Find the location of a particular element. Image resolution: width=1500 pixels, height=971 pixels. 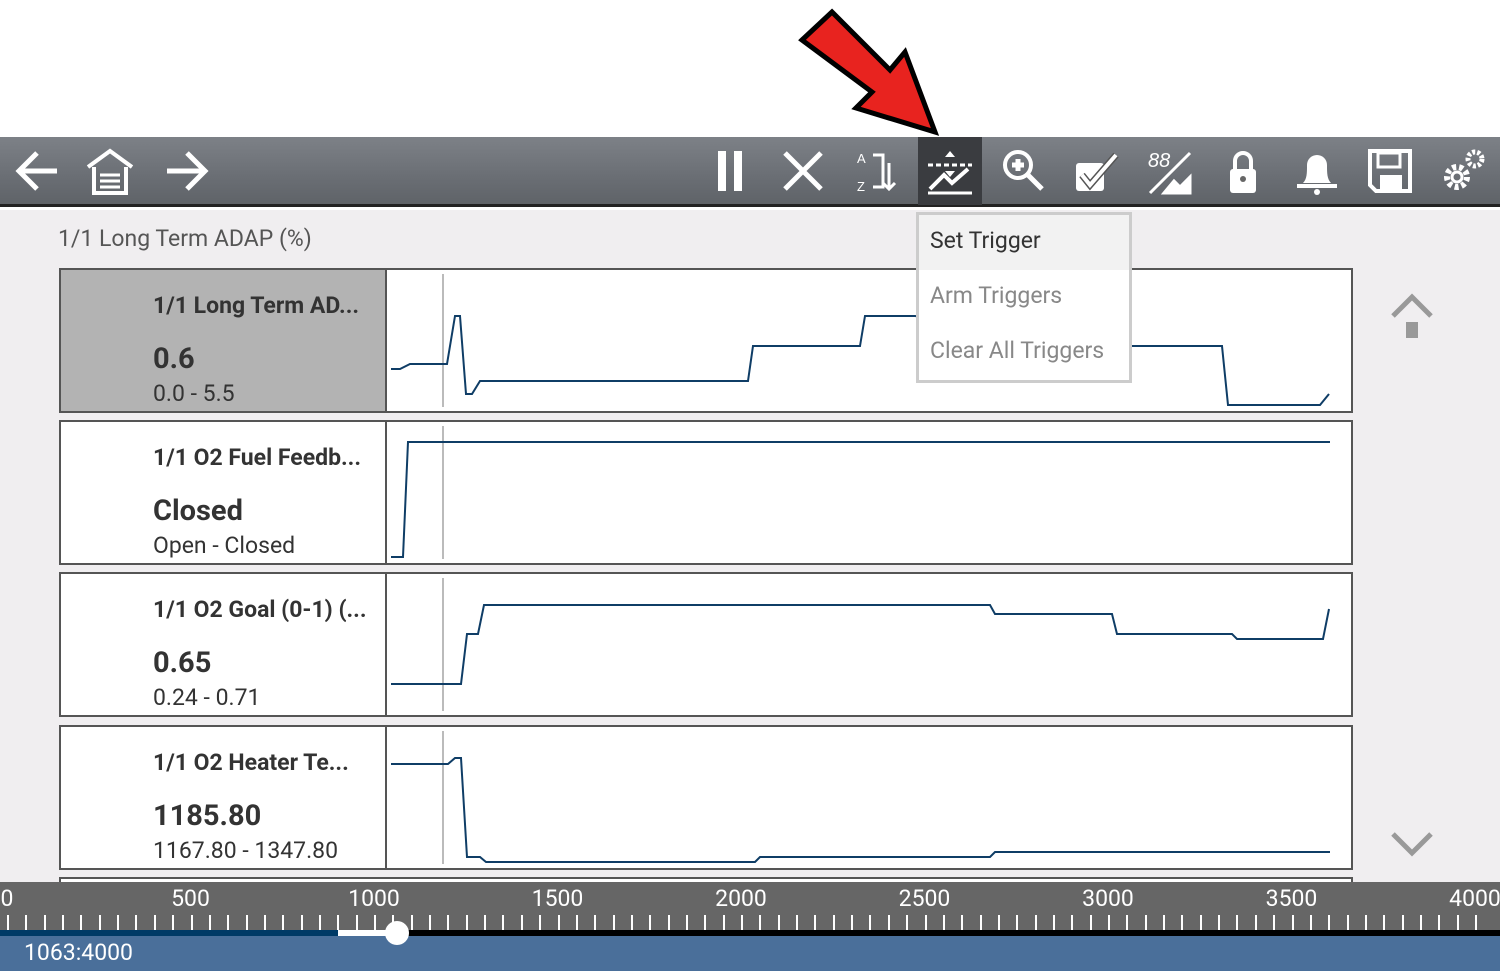

scroll-up-icon is located at coordinates (1412, 316).